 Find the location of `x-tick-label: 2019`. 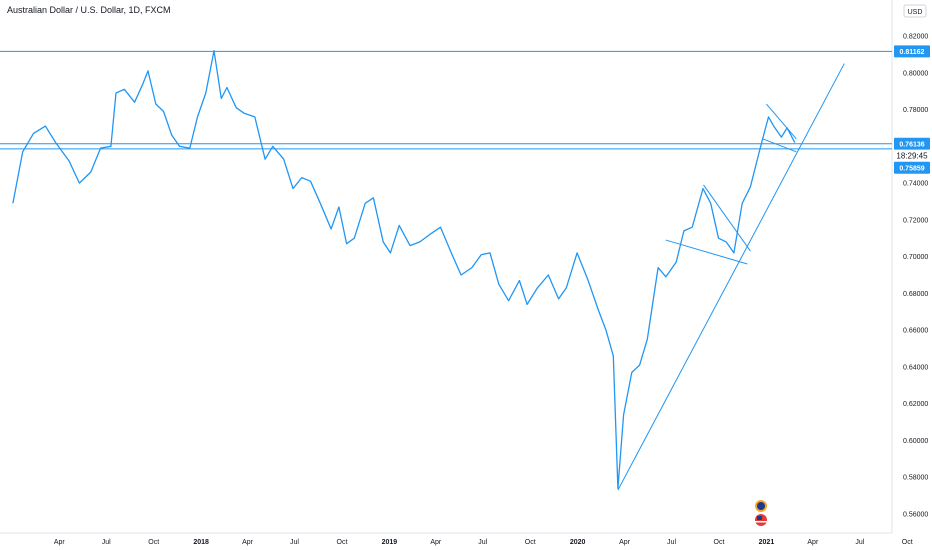

x-tick-label: 2019 is located at coordinates (390, 542).